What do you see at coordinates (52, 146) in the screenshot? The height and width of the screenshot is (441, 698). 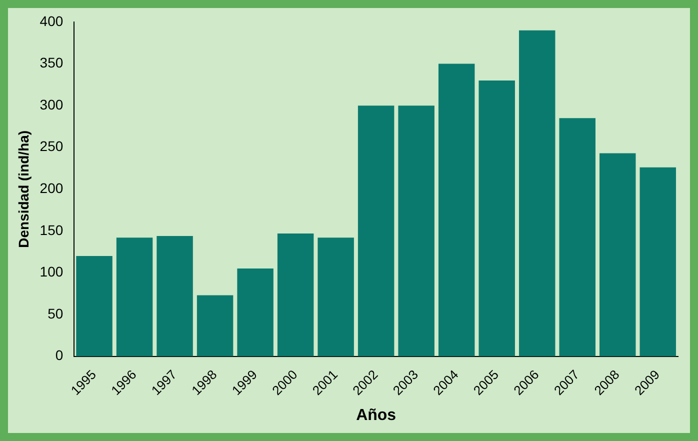 I see `y-tick-label: 250` at bounding box center [52, 146].